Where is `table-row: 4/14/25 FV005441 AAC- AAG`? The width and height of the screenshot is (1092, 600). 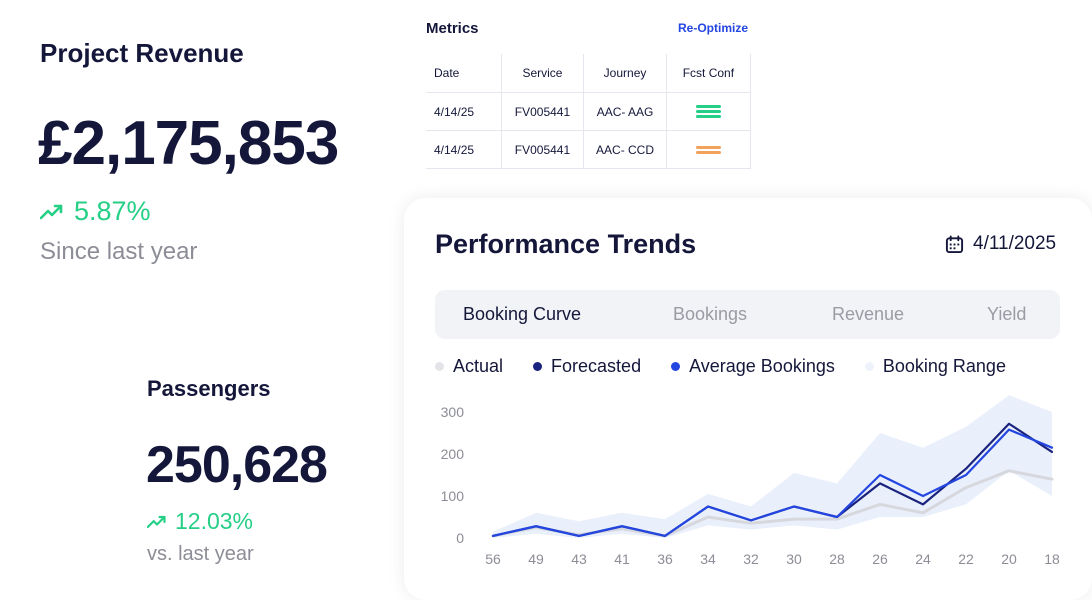 table-row: 4/14/25 FV005441 AAC- AAG is located at coordinates (589, 111).